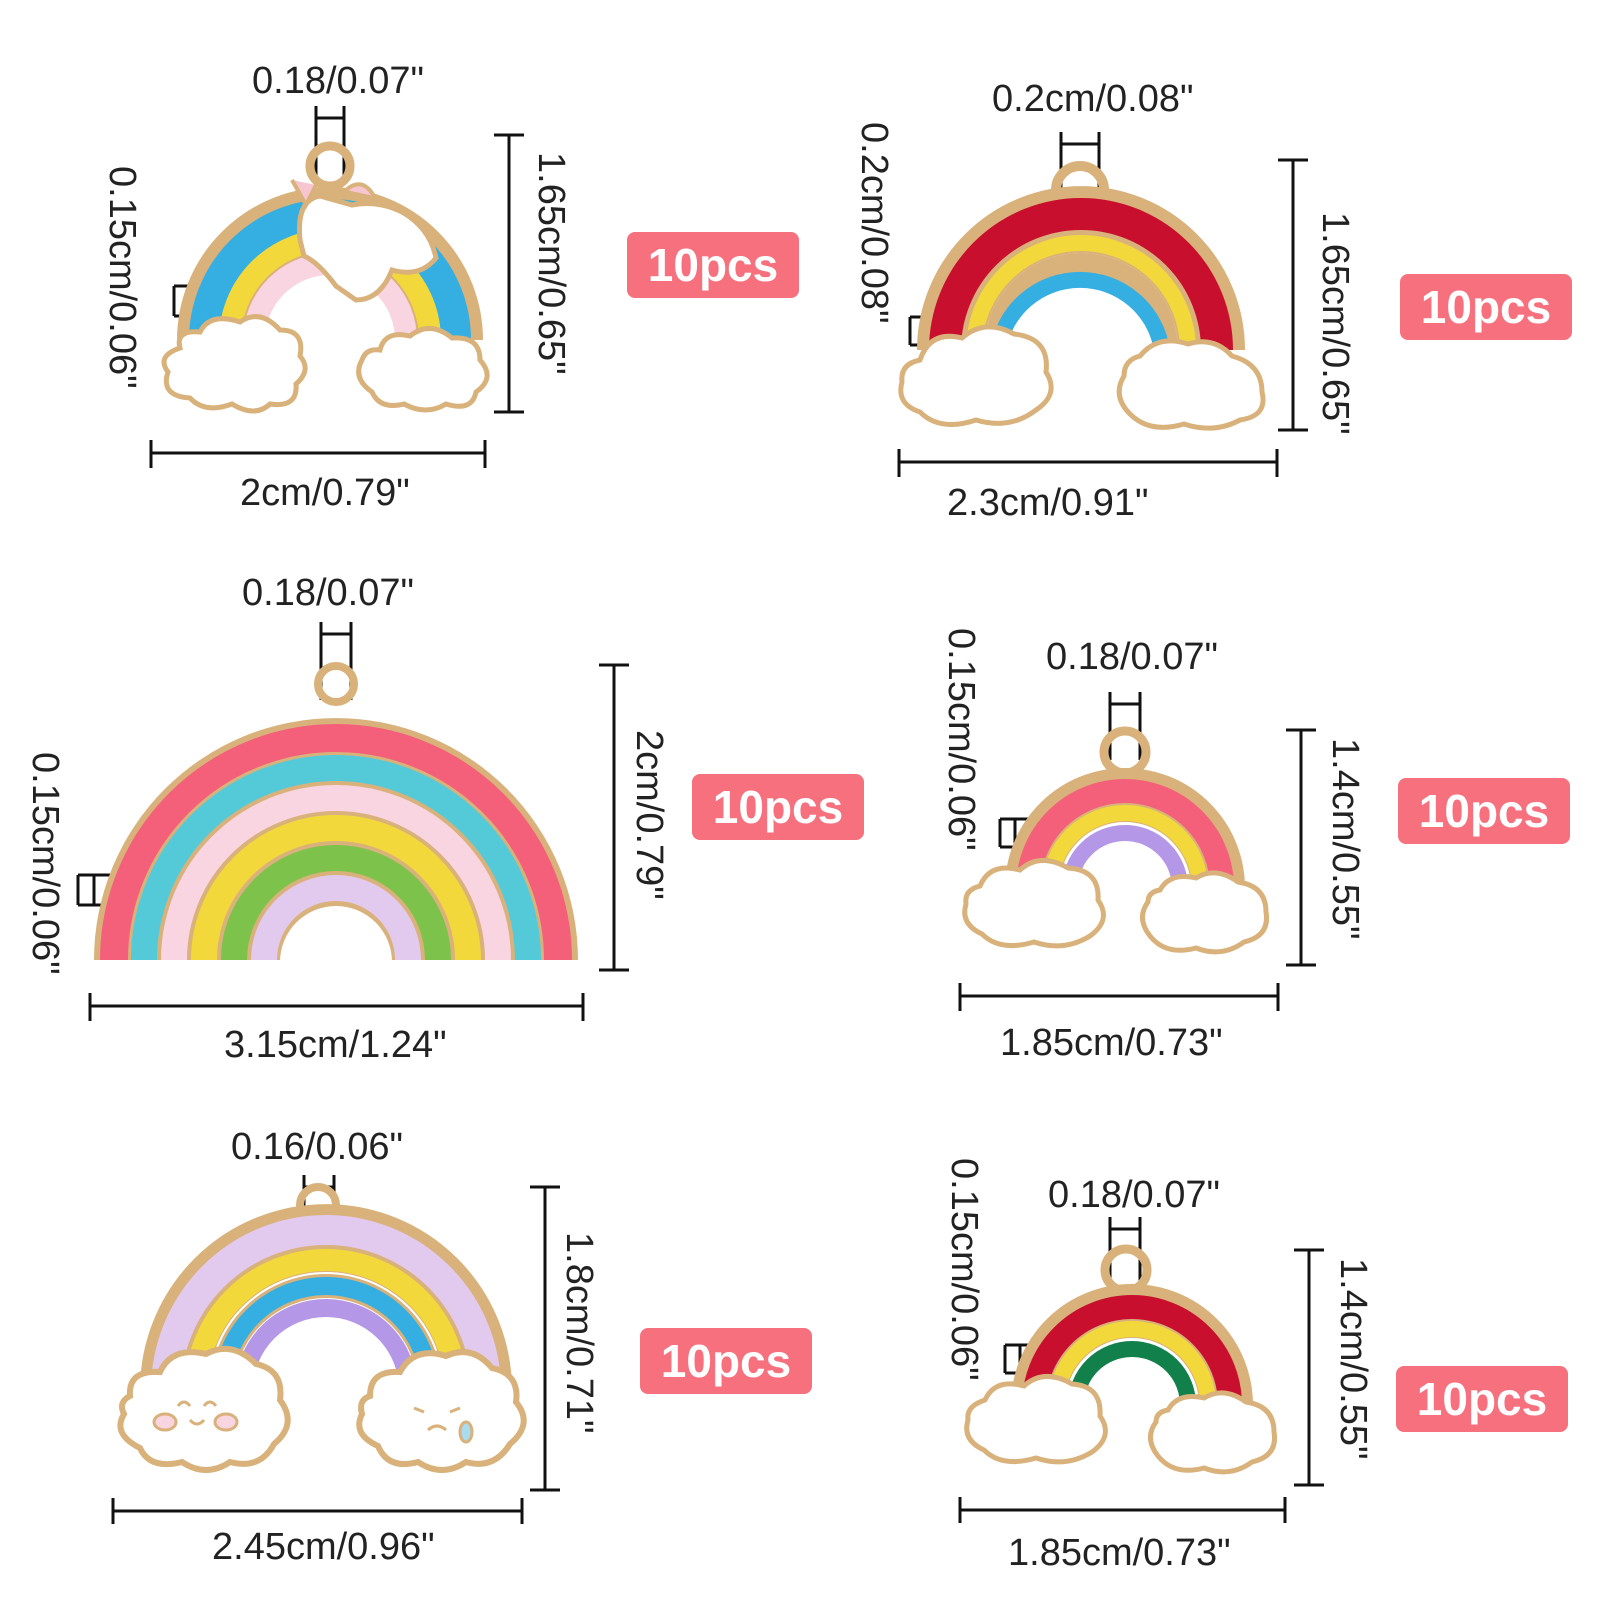 Image resolution: width=1600 pixels, height=1600 pixels. I want to click on p5-quantity-badge: 10pcs, so click(726, 1361).